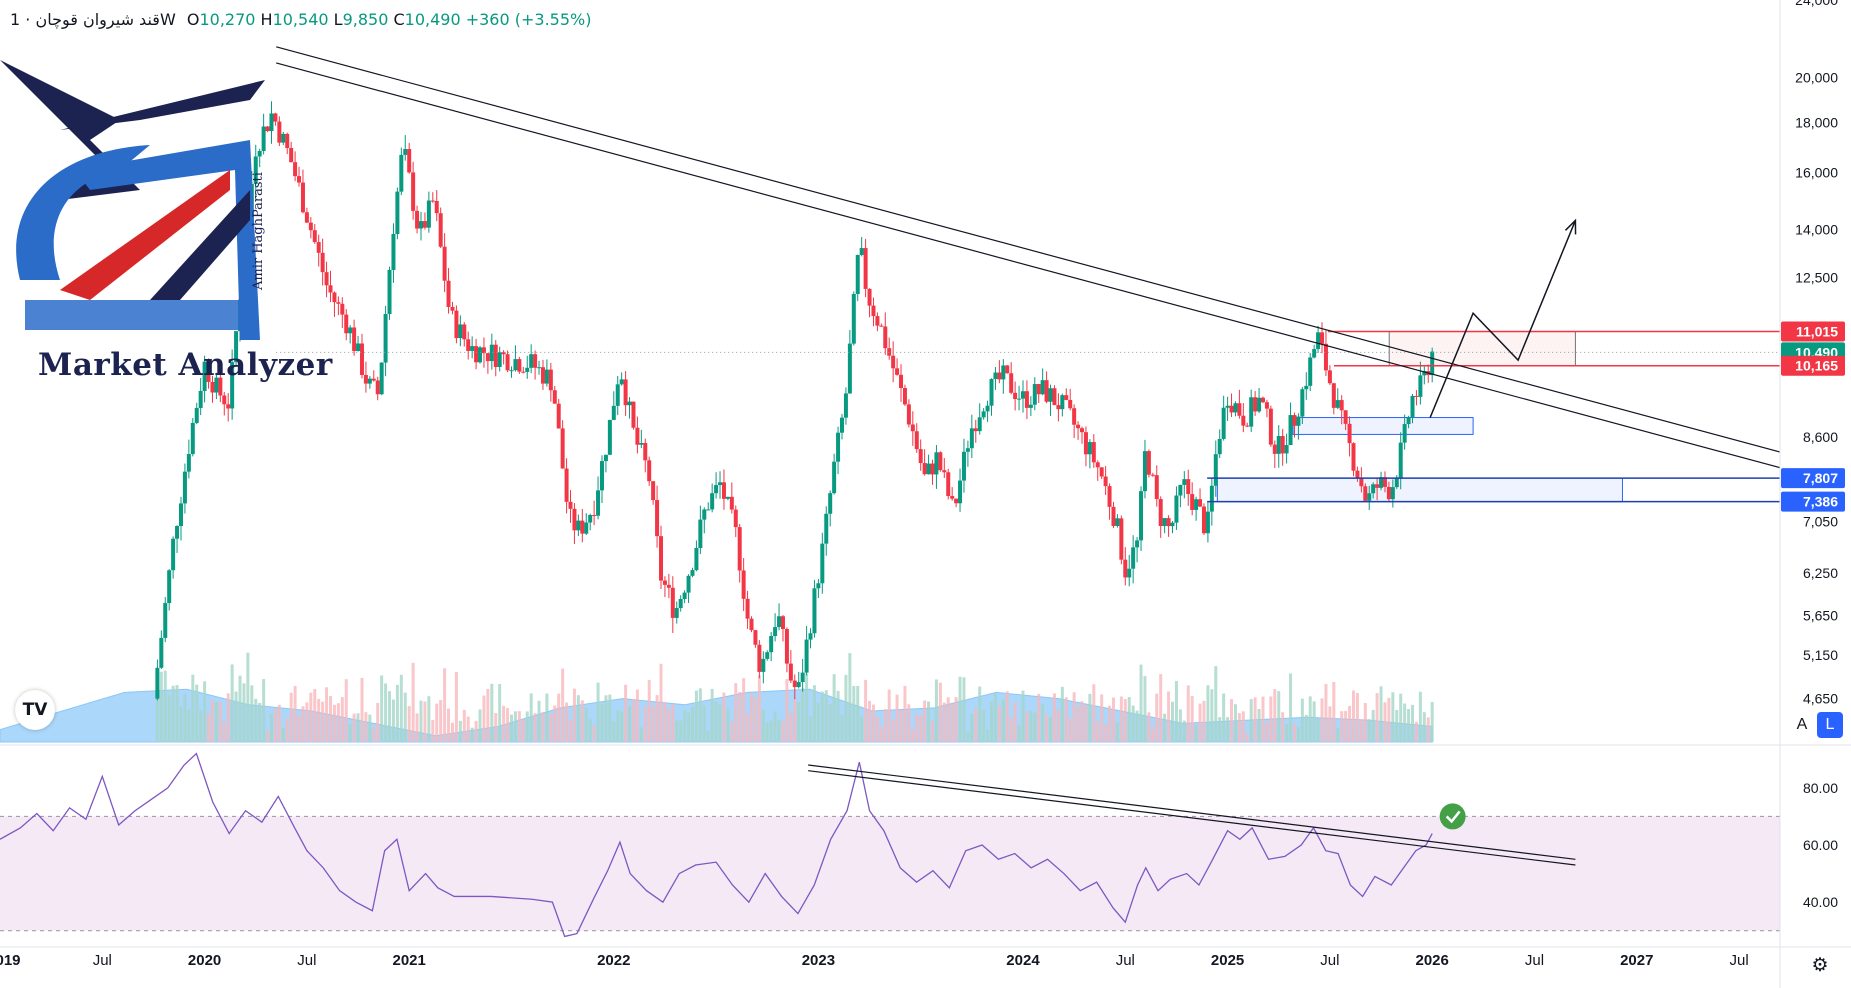 The width and height of the screenshot is (1851, 988). Describe the element at coordinates (35, 710) in the screenshot. I see `tradingview-logo: TV` at that location.